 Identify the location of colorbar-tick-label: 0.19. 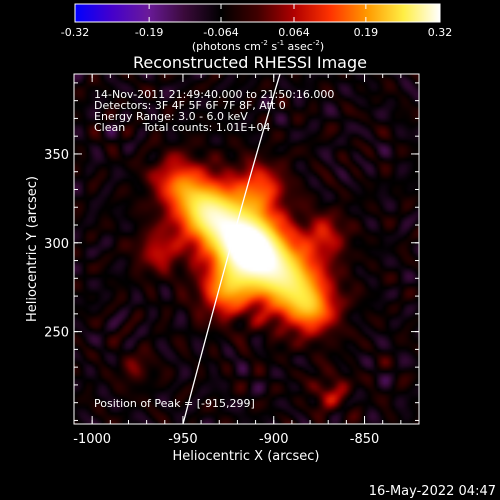
(366, 32).